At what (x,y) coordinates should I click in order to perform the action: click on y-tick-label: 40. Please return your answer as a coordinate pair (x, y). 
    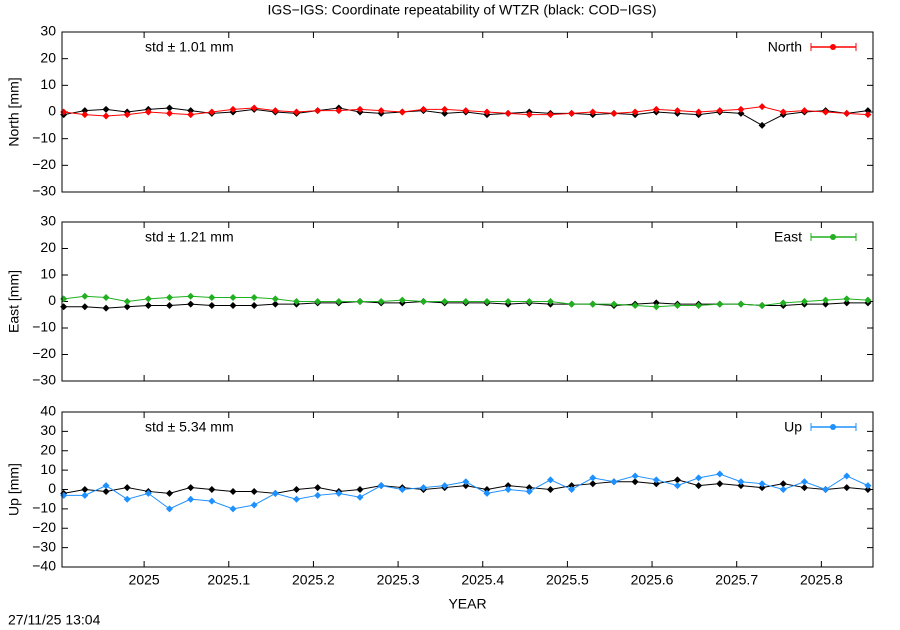
    Looking at the image, I should click on (48, 411).